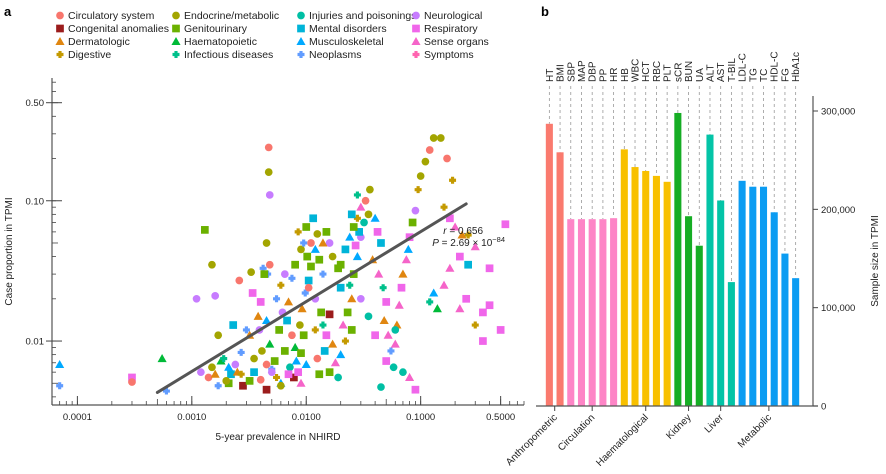 Image resolution: width=886 pixels, height=474 pixels. What do you see at coordinates (416, 28) in the screenshot?
I see `legend-marker-square-icon` at bounding box center [416, 28].